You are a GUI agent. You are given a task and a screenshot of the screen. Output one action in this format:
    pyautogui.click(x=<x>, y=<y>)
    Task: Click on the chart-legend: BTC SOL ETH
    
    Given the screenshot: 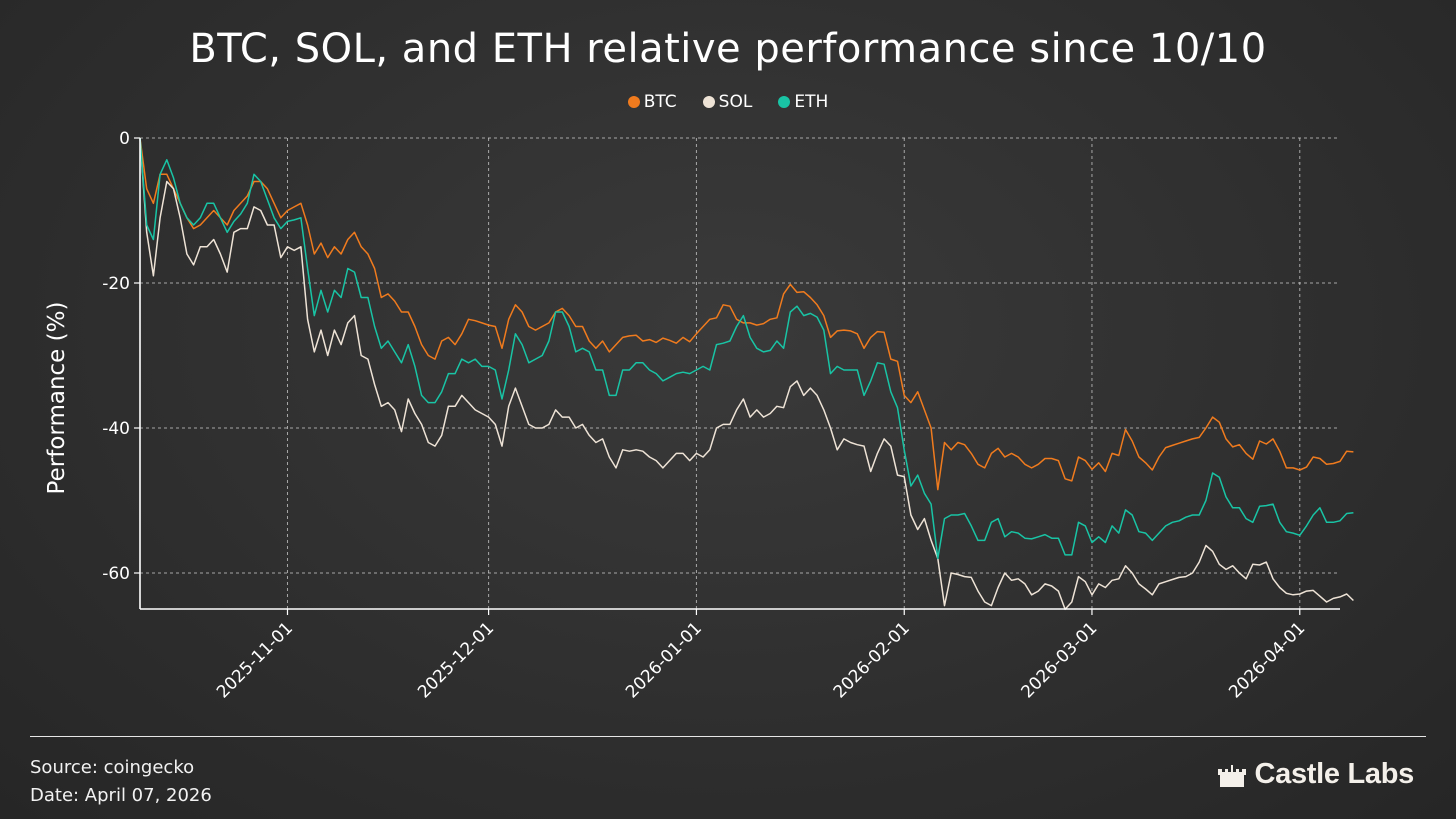 What is the action you would take?
    pyautogui.click(x=728, y=102)
    